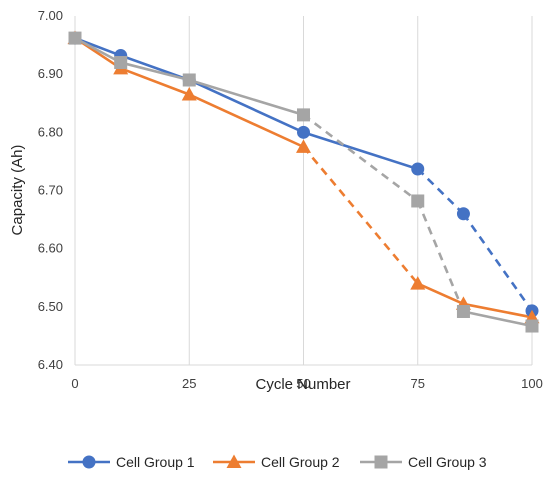 The width and height of the screenshot is (550, 482). Describe the element at coordinates (50, 131) in the screenshot. I see `y-tick-label: 6.80` at that location.